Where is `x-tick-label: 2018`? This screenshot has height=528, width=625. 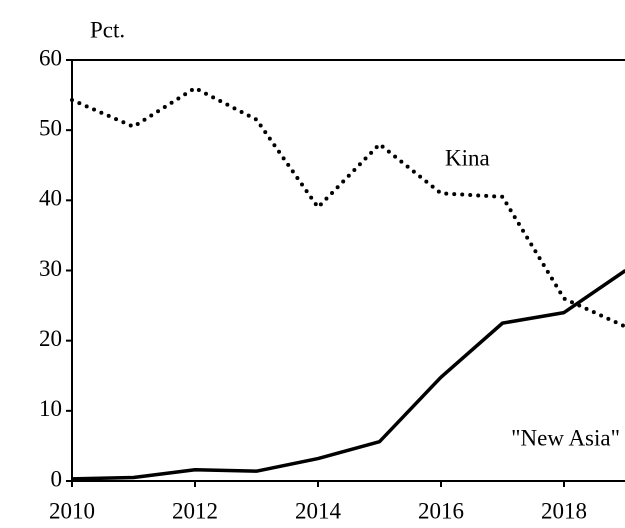
x-tick-label: 2018 is located at coordinates (564, 510).